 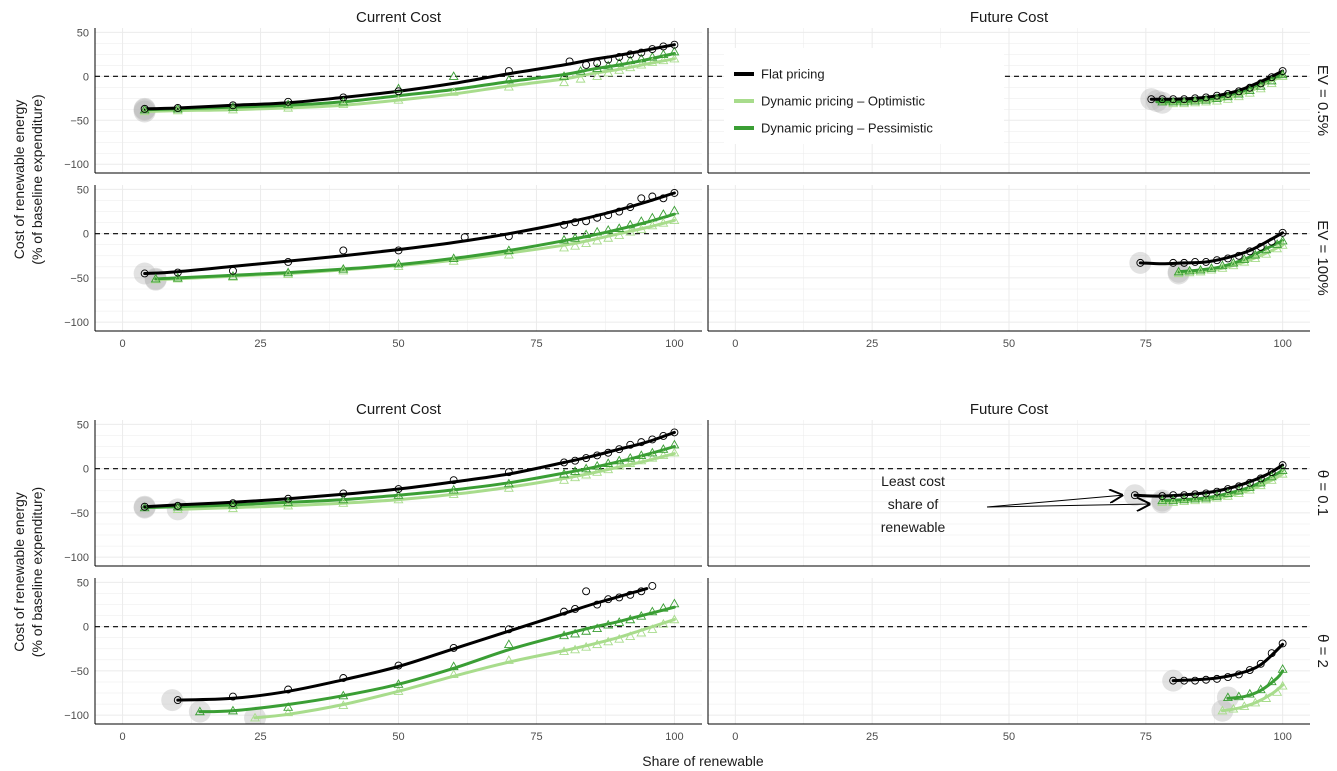 What do you see at coordinates (79, 672) in the screenshot?
I see `y-tick-label: −50` at bounding box center [79, 672].